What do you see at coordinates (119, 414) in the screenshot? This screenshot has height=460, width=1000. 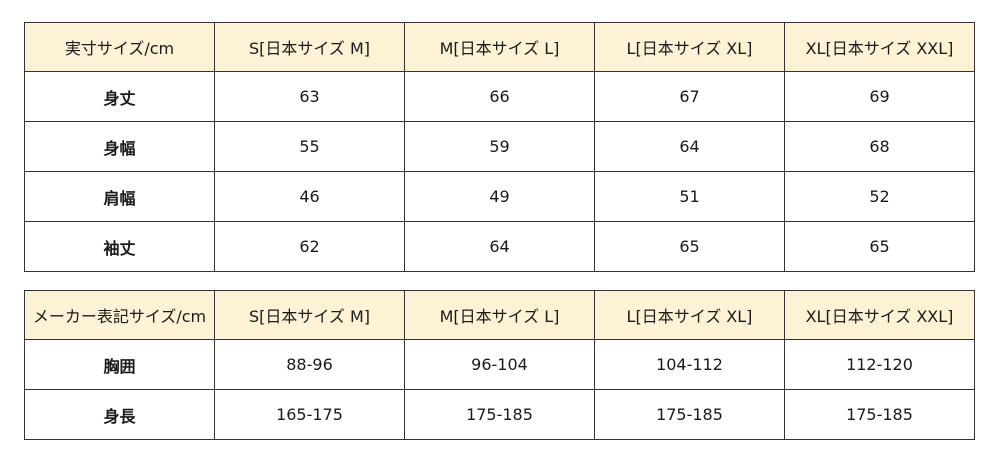 I see `row-label: 身長` at bounding box center [119, 414].